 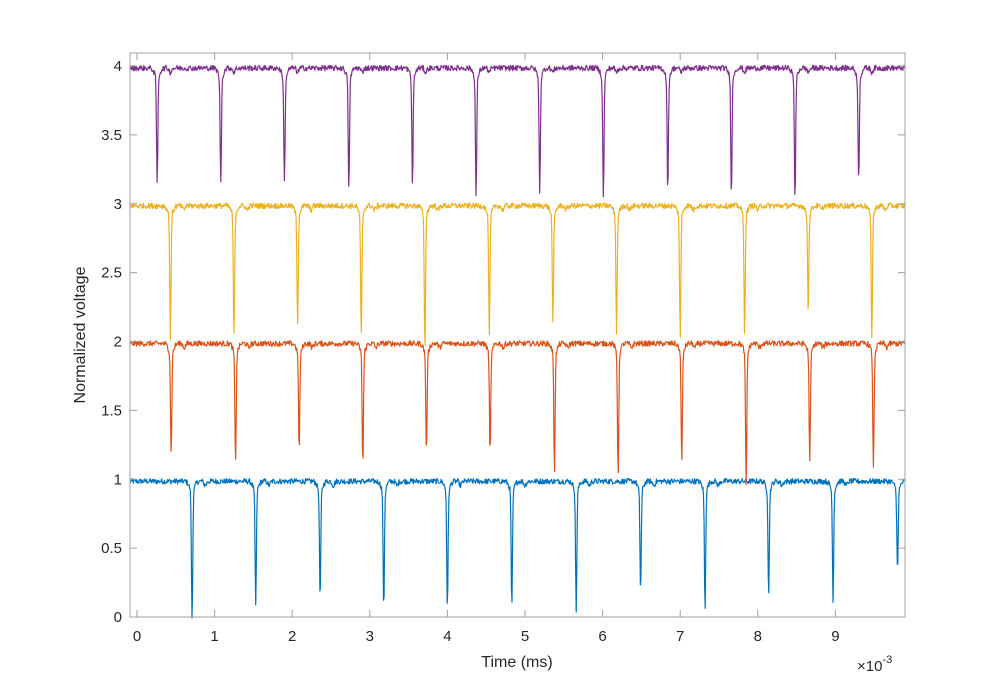 What do you see at coordinates (118, 204) in the screenshot?
I see `y-tick-label: 3` at bounding box center [118, 204].